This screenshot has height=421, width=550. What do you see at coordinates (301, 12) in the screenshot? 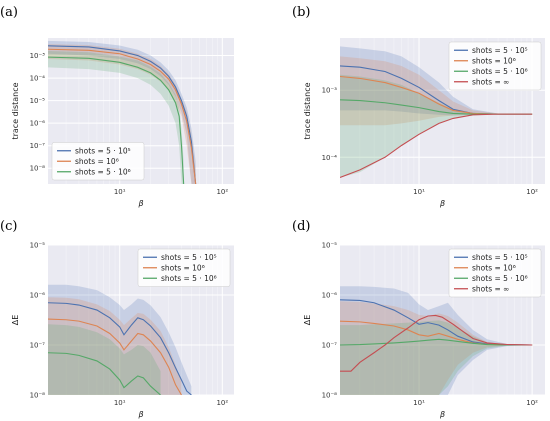
I see `panel-label: (b)` at bounding box center [301, 12].